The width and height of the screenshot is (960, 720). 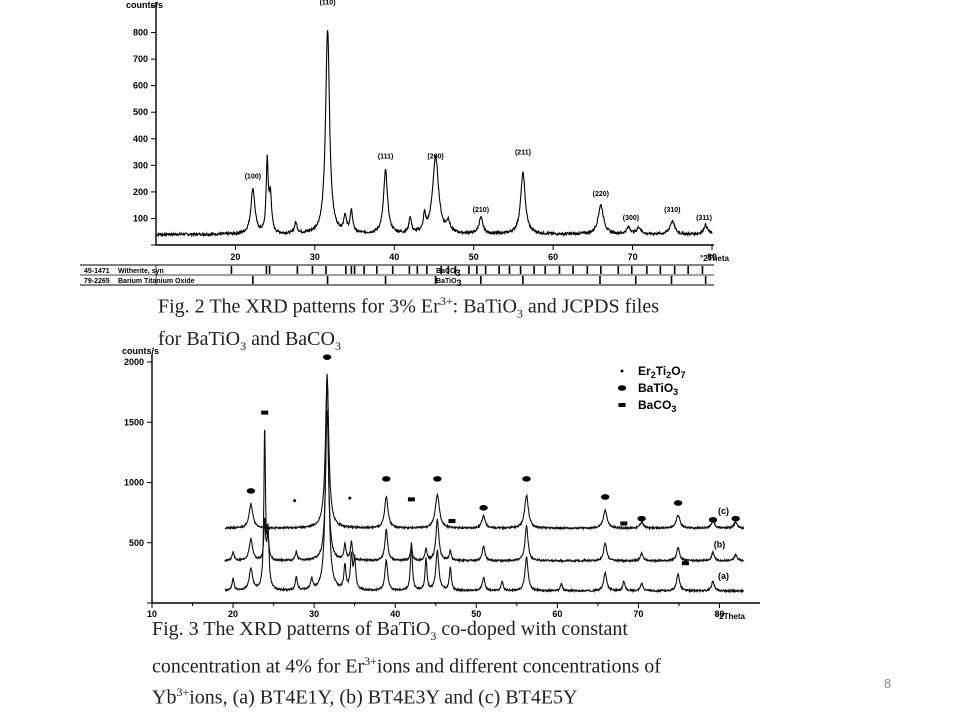 What do you see at coordinates (156, 281) in the screenshot?
I see `fig2-ref-name: Barium Titanium Oxide` at bounding box center [156, 281].